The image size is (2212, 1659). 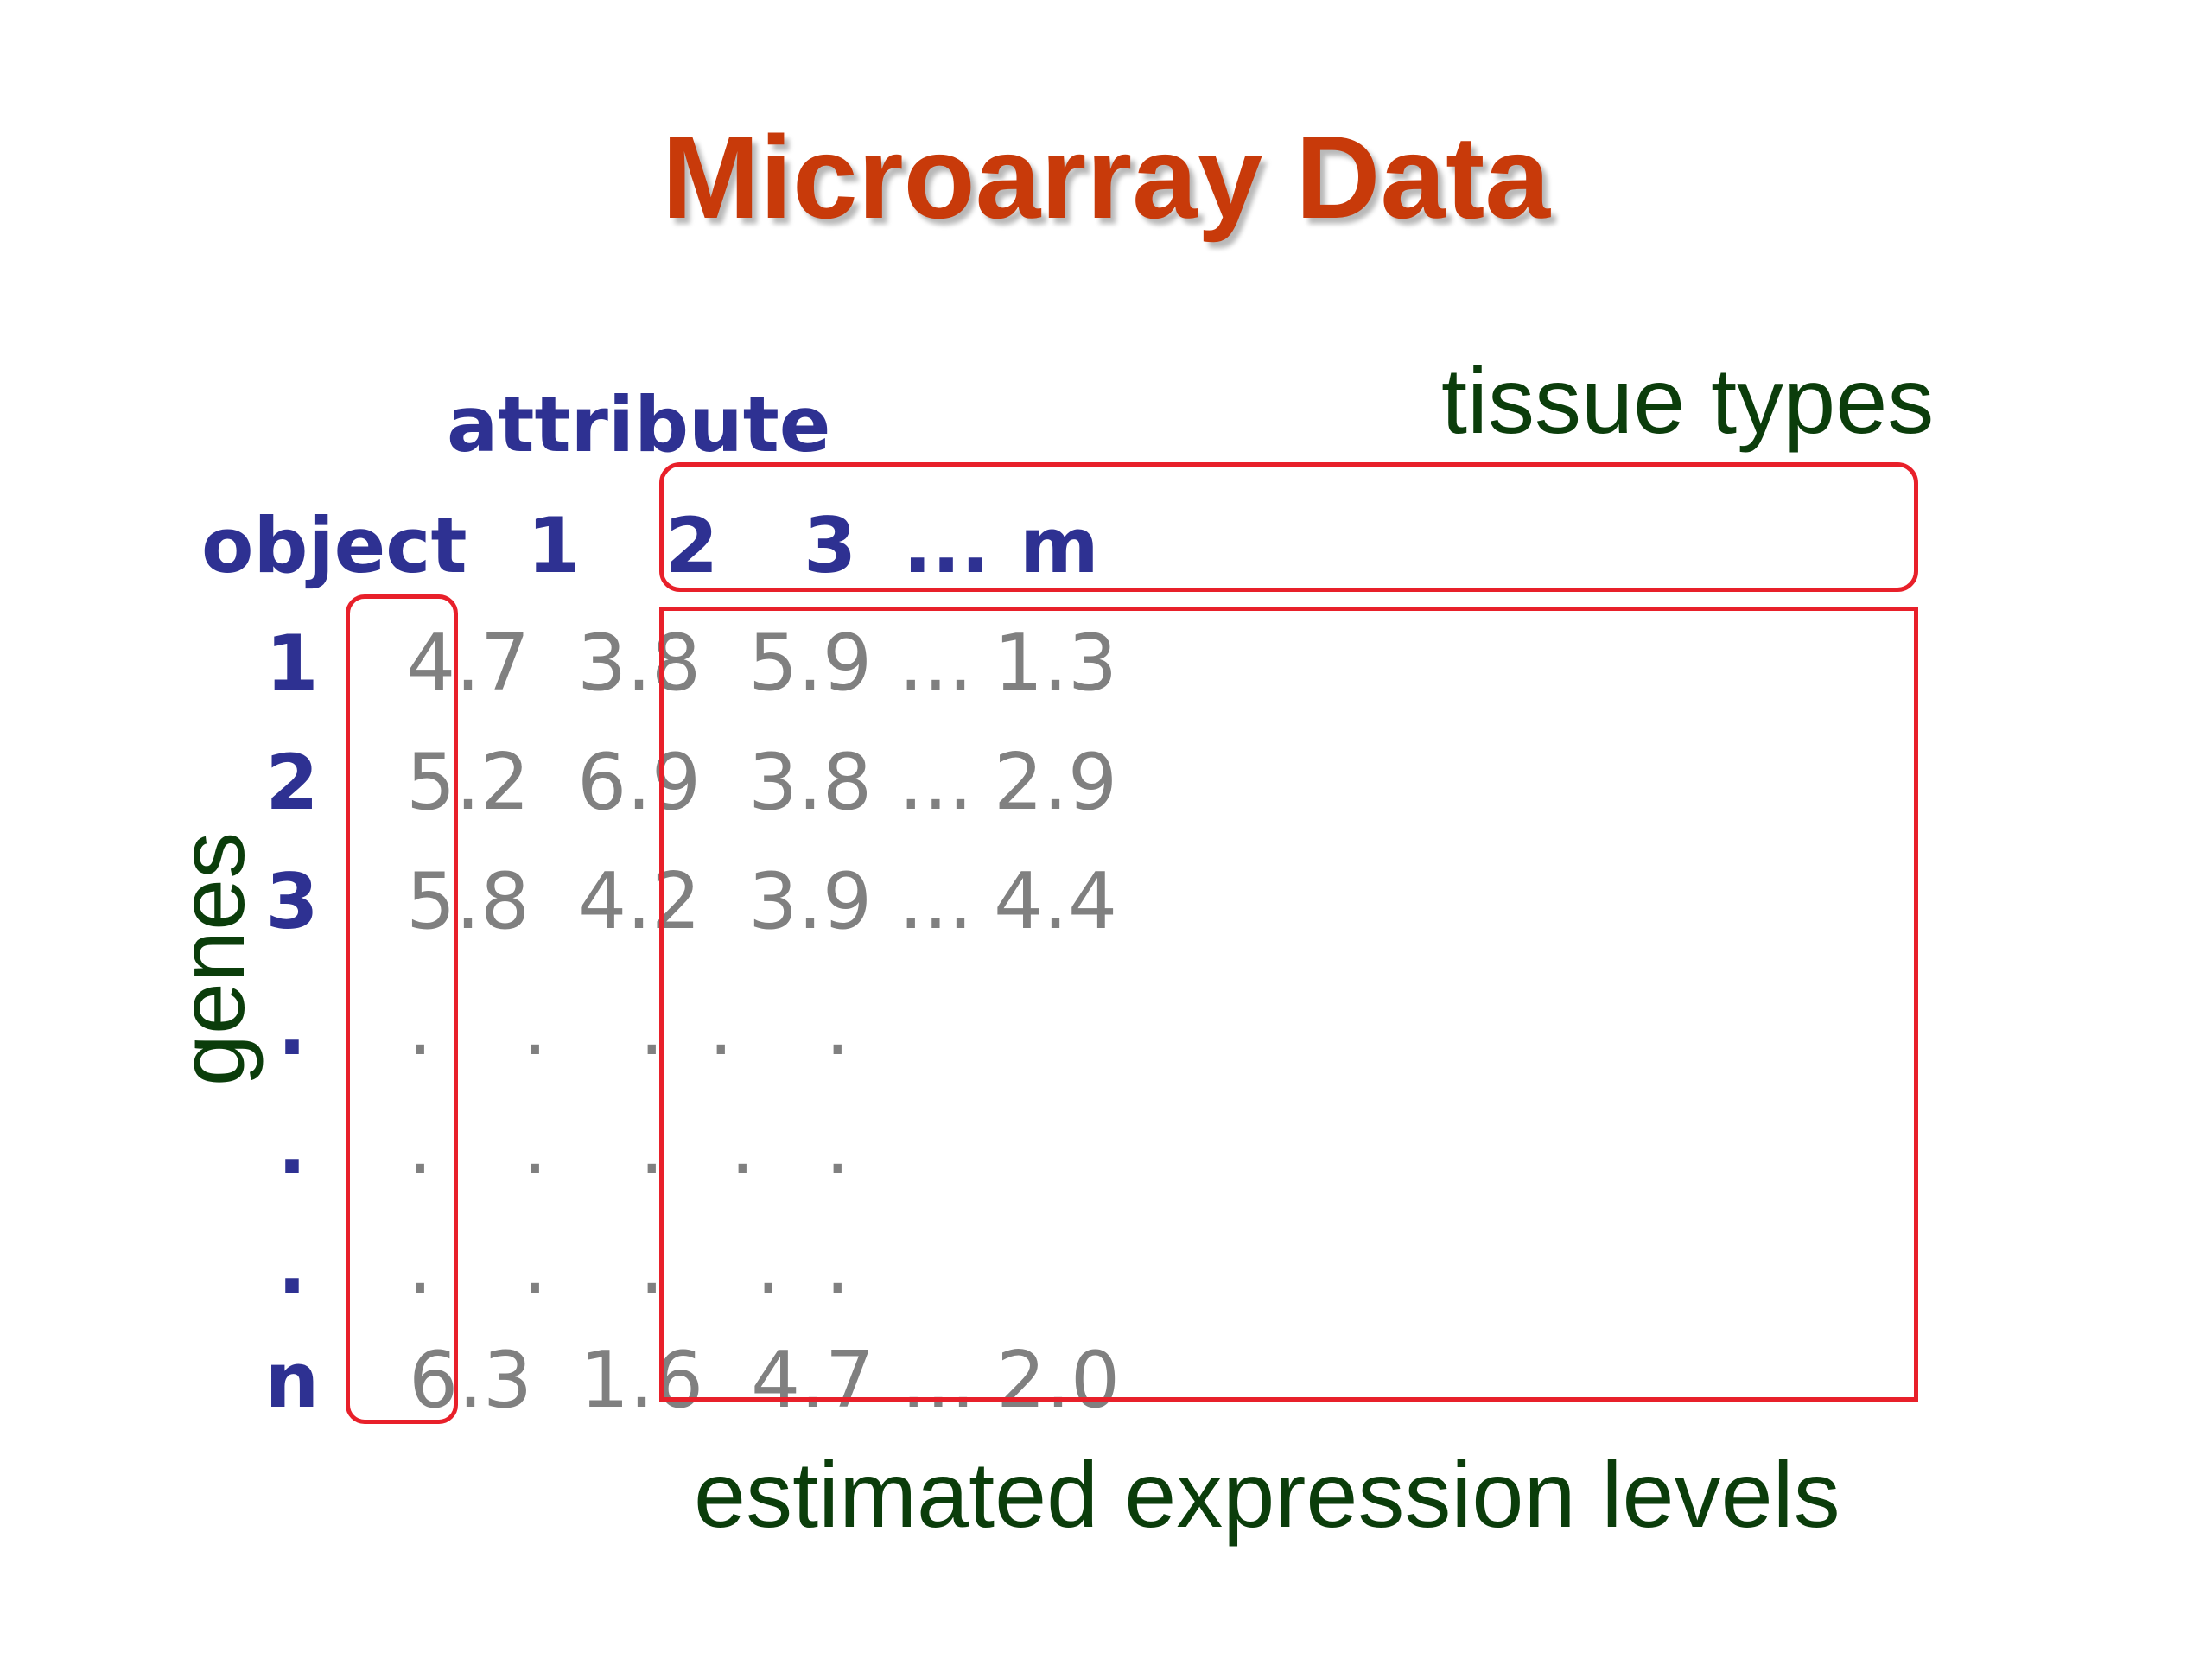 I want to click on table-cell: 2.0, so click(x=1058, y=1380).